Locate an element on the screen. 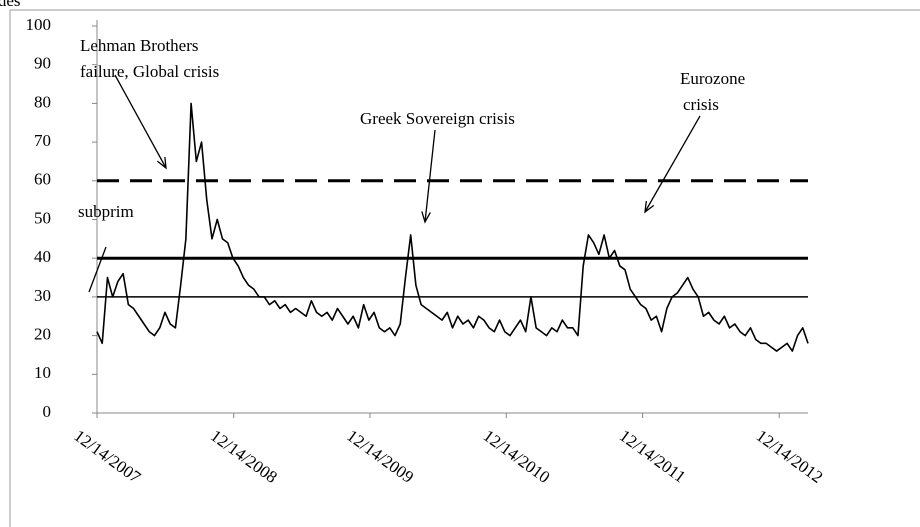  y-tick-label: 10 is located at coordinates (42, 372).